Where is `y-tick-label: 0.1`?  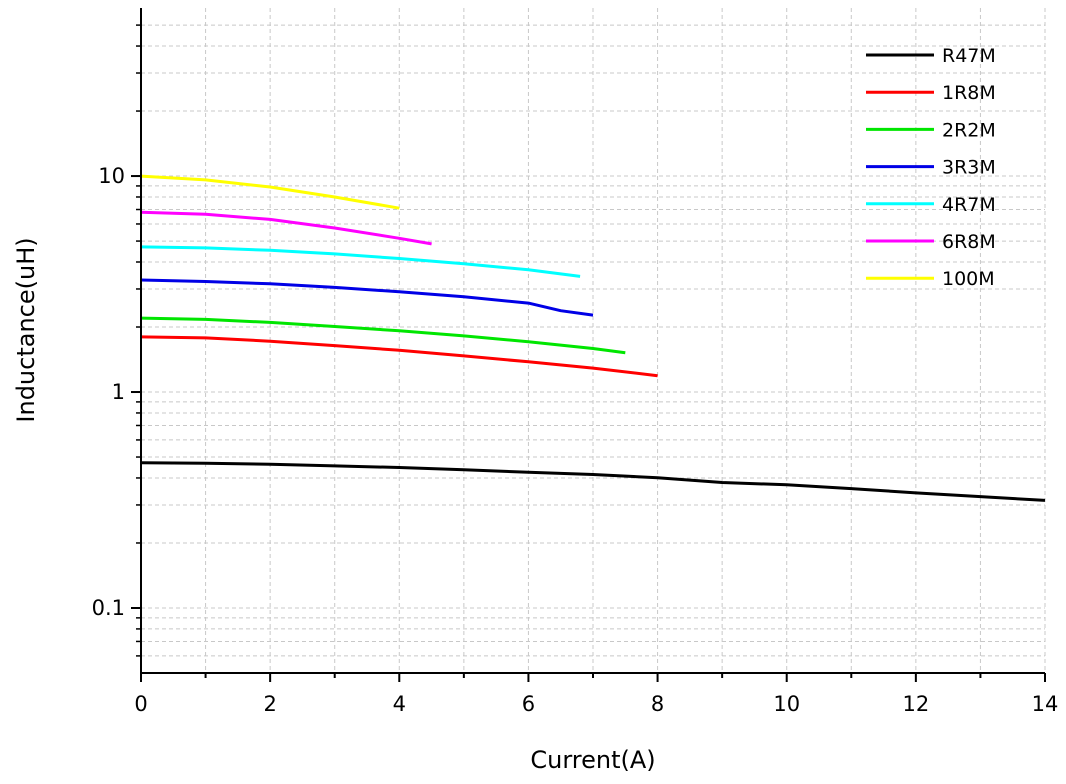
y-tick-label: 0.1 is located at coordinates (108, 608).